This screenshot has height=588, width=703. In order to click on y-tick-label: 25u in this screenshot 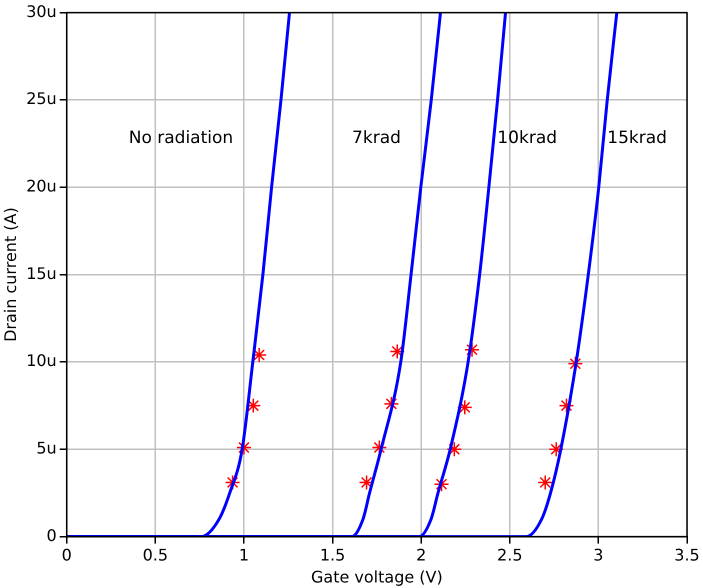, I will do `click(41, 98)`.